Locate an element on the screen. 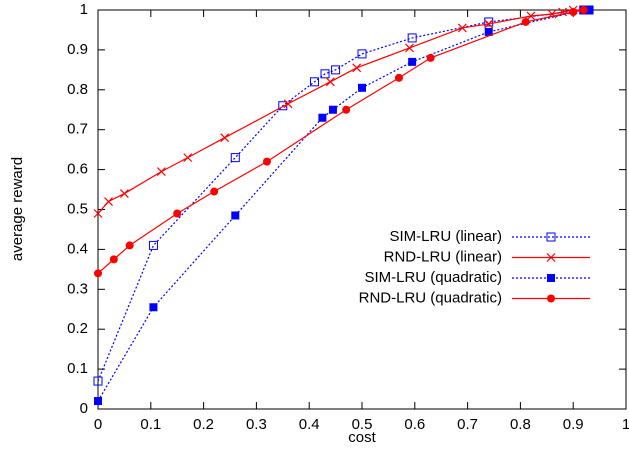 This screenshot has width=629, height=454. legend-label: RND-LRU (linear) is located at coordinates (443, 256).